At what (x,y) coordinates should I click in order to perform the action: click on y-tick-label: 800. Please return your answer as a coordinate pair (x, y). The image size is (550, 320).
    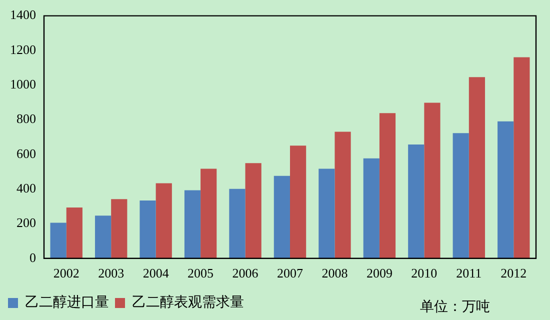
    Looking at the image, I should click on (26, 118).